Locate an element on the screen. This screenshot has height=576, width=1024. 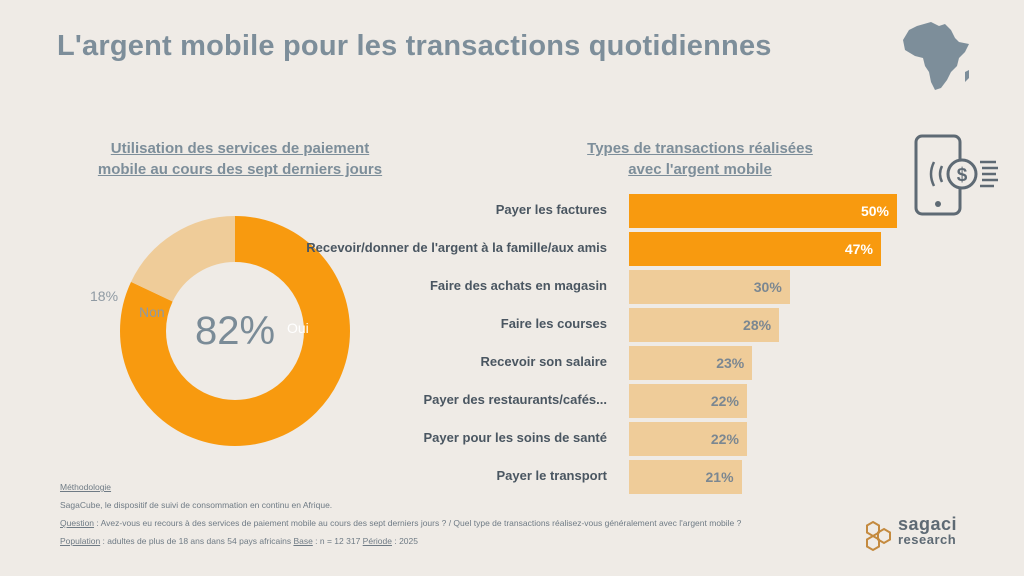
bar-category-label: Faire les courses is located at coordinates (553, 323).